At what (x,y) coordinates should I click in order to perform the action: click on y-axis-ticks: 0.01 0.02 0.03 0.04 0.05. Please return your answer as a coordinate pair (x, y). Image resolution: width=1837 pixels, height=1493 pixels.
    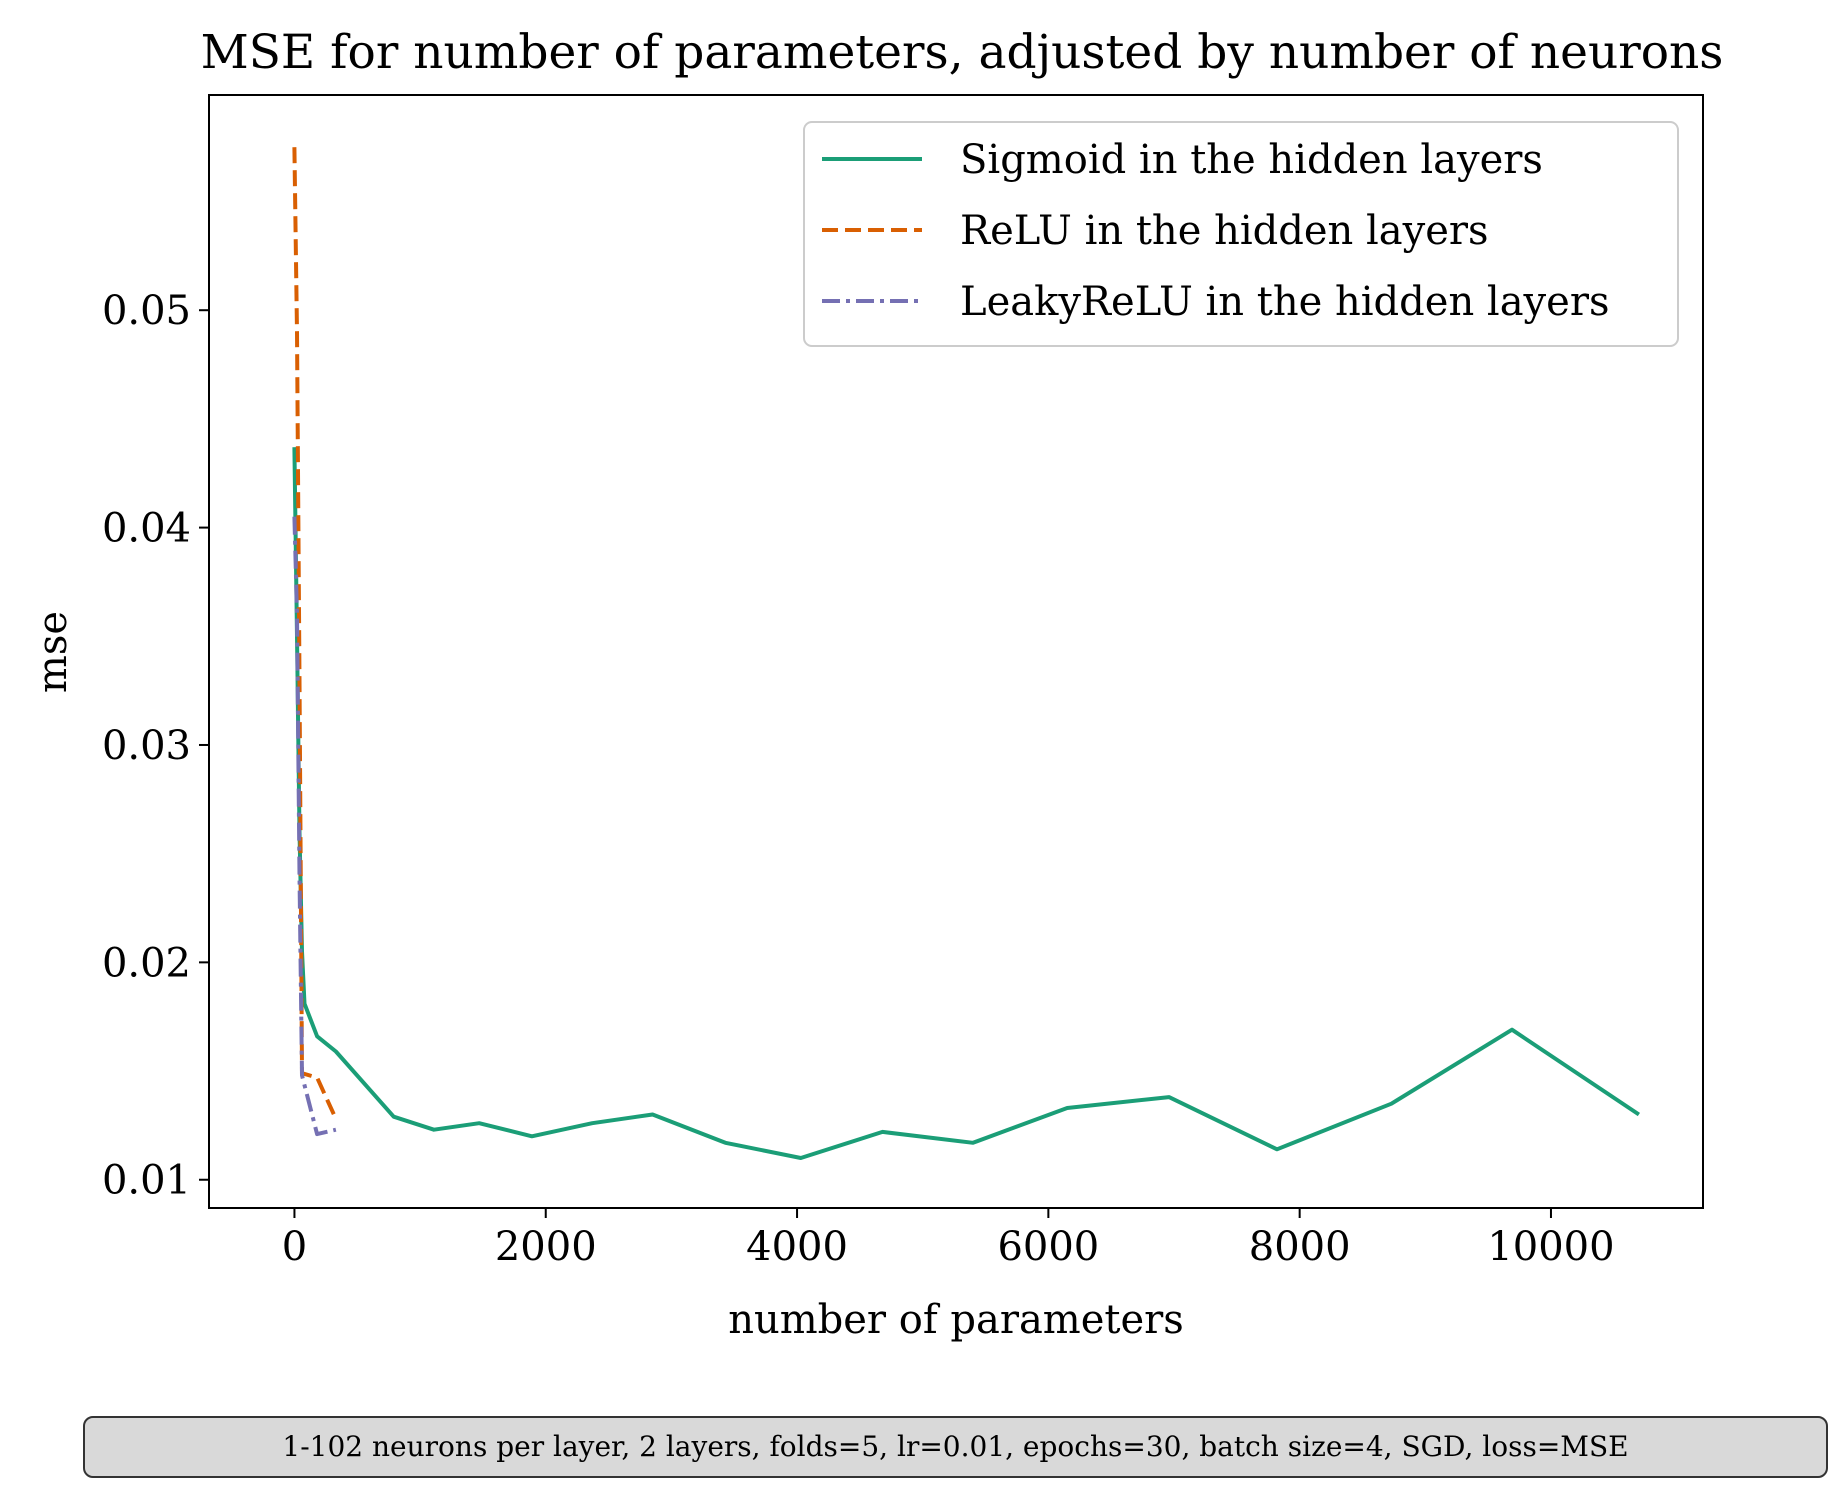
    Looking at the image, I should click on (155, 746).